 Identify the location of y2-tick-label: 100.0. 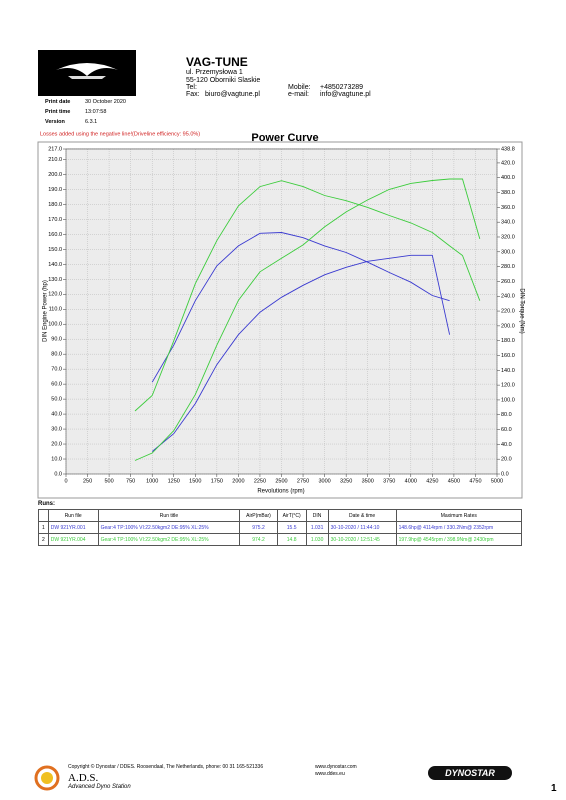
(508, 400).